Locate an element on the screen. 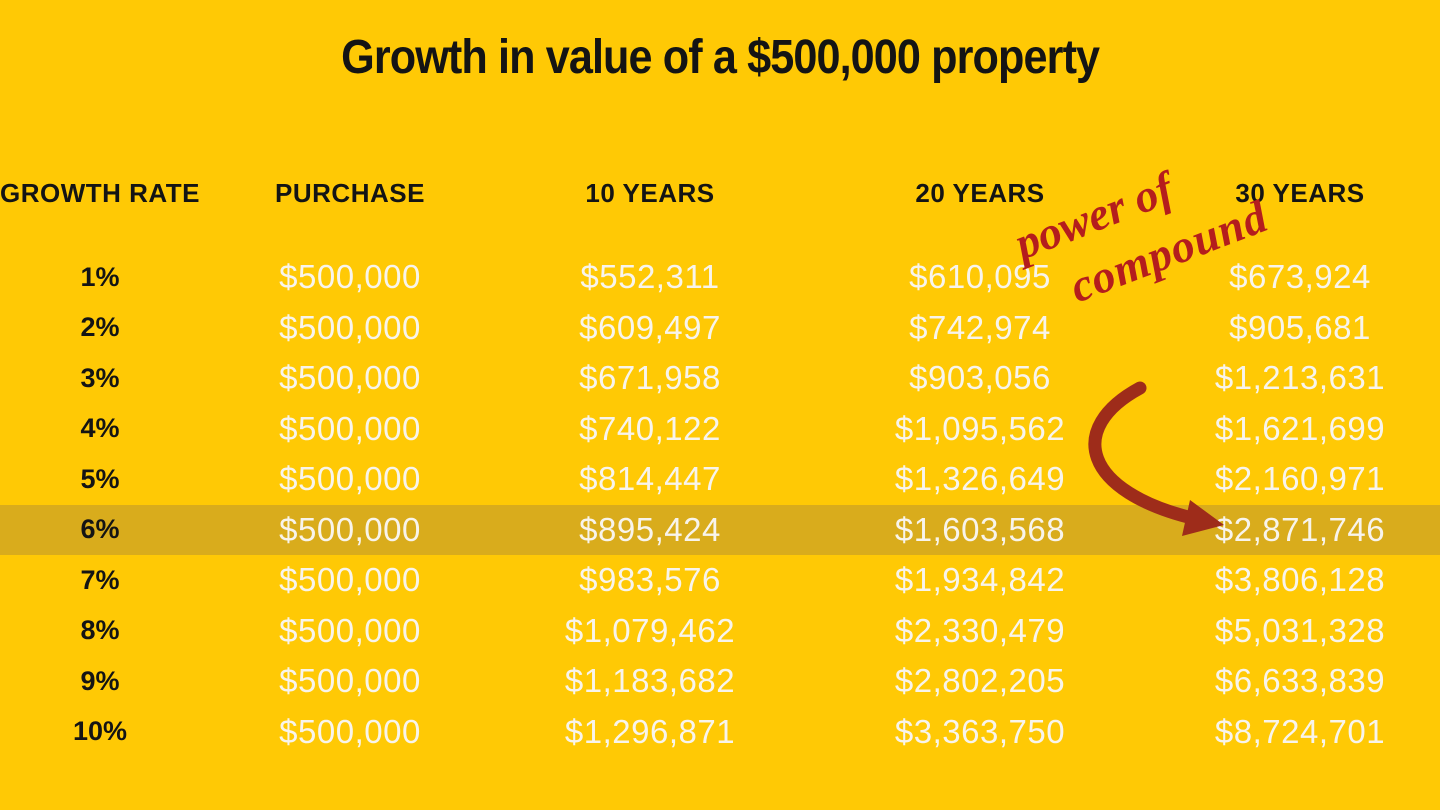 This screenshot has height=810, width=1440. value-cell: $3,806,128 is located at coordinates (1300, 580).